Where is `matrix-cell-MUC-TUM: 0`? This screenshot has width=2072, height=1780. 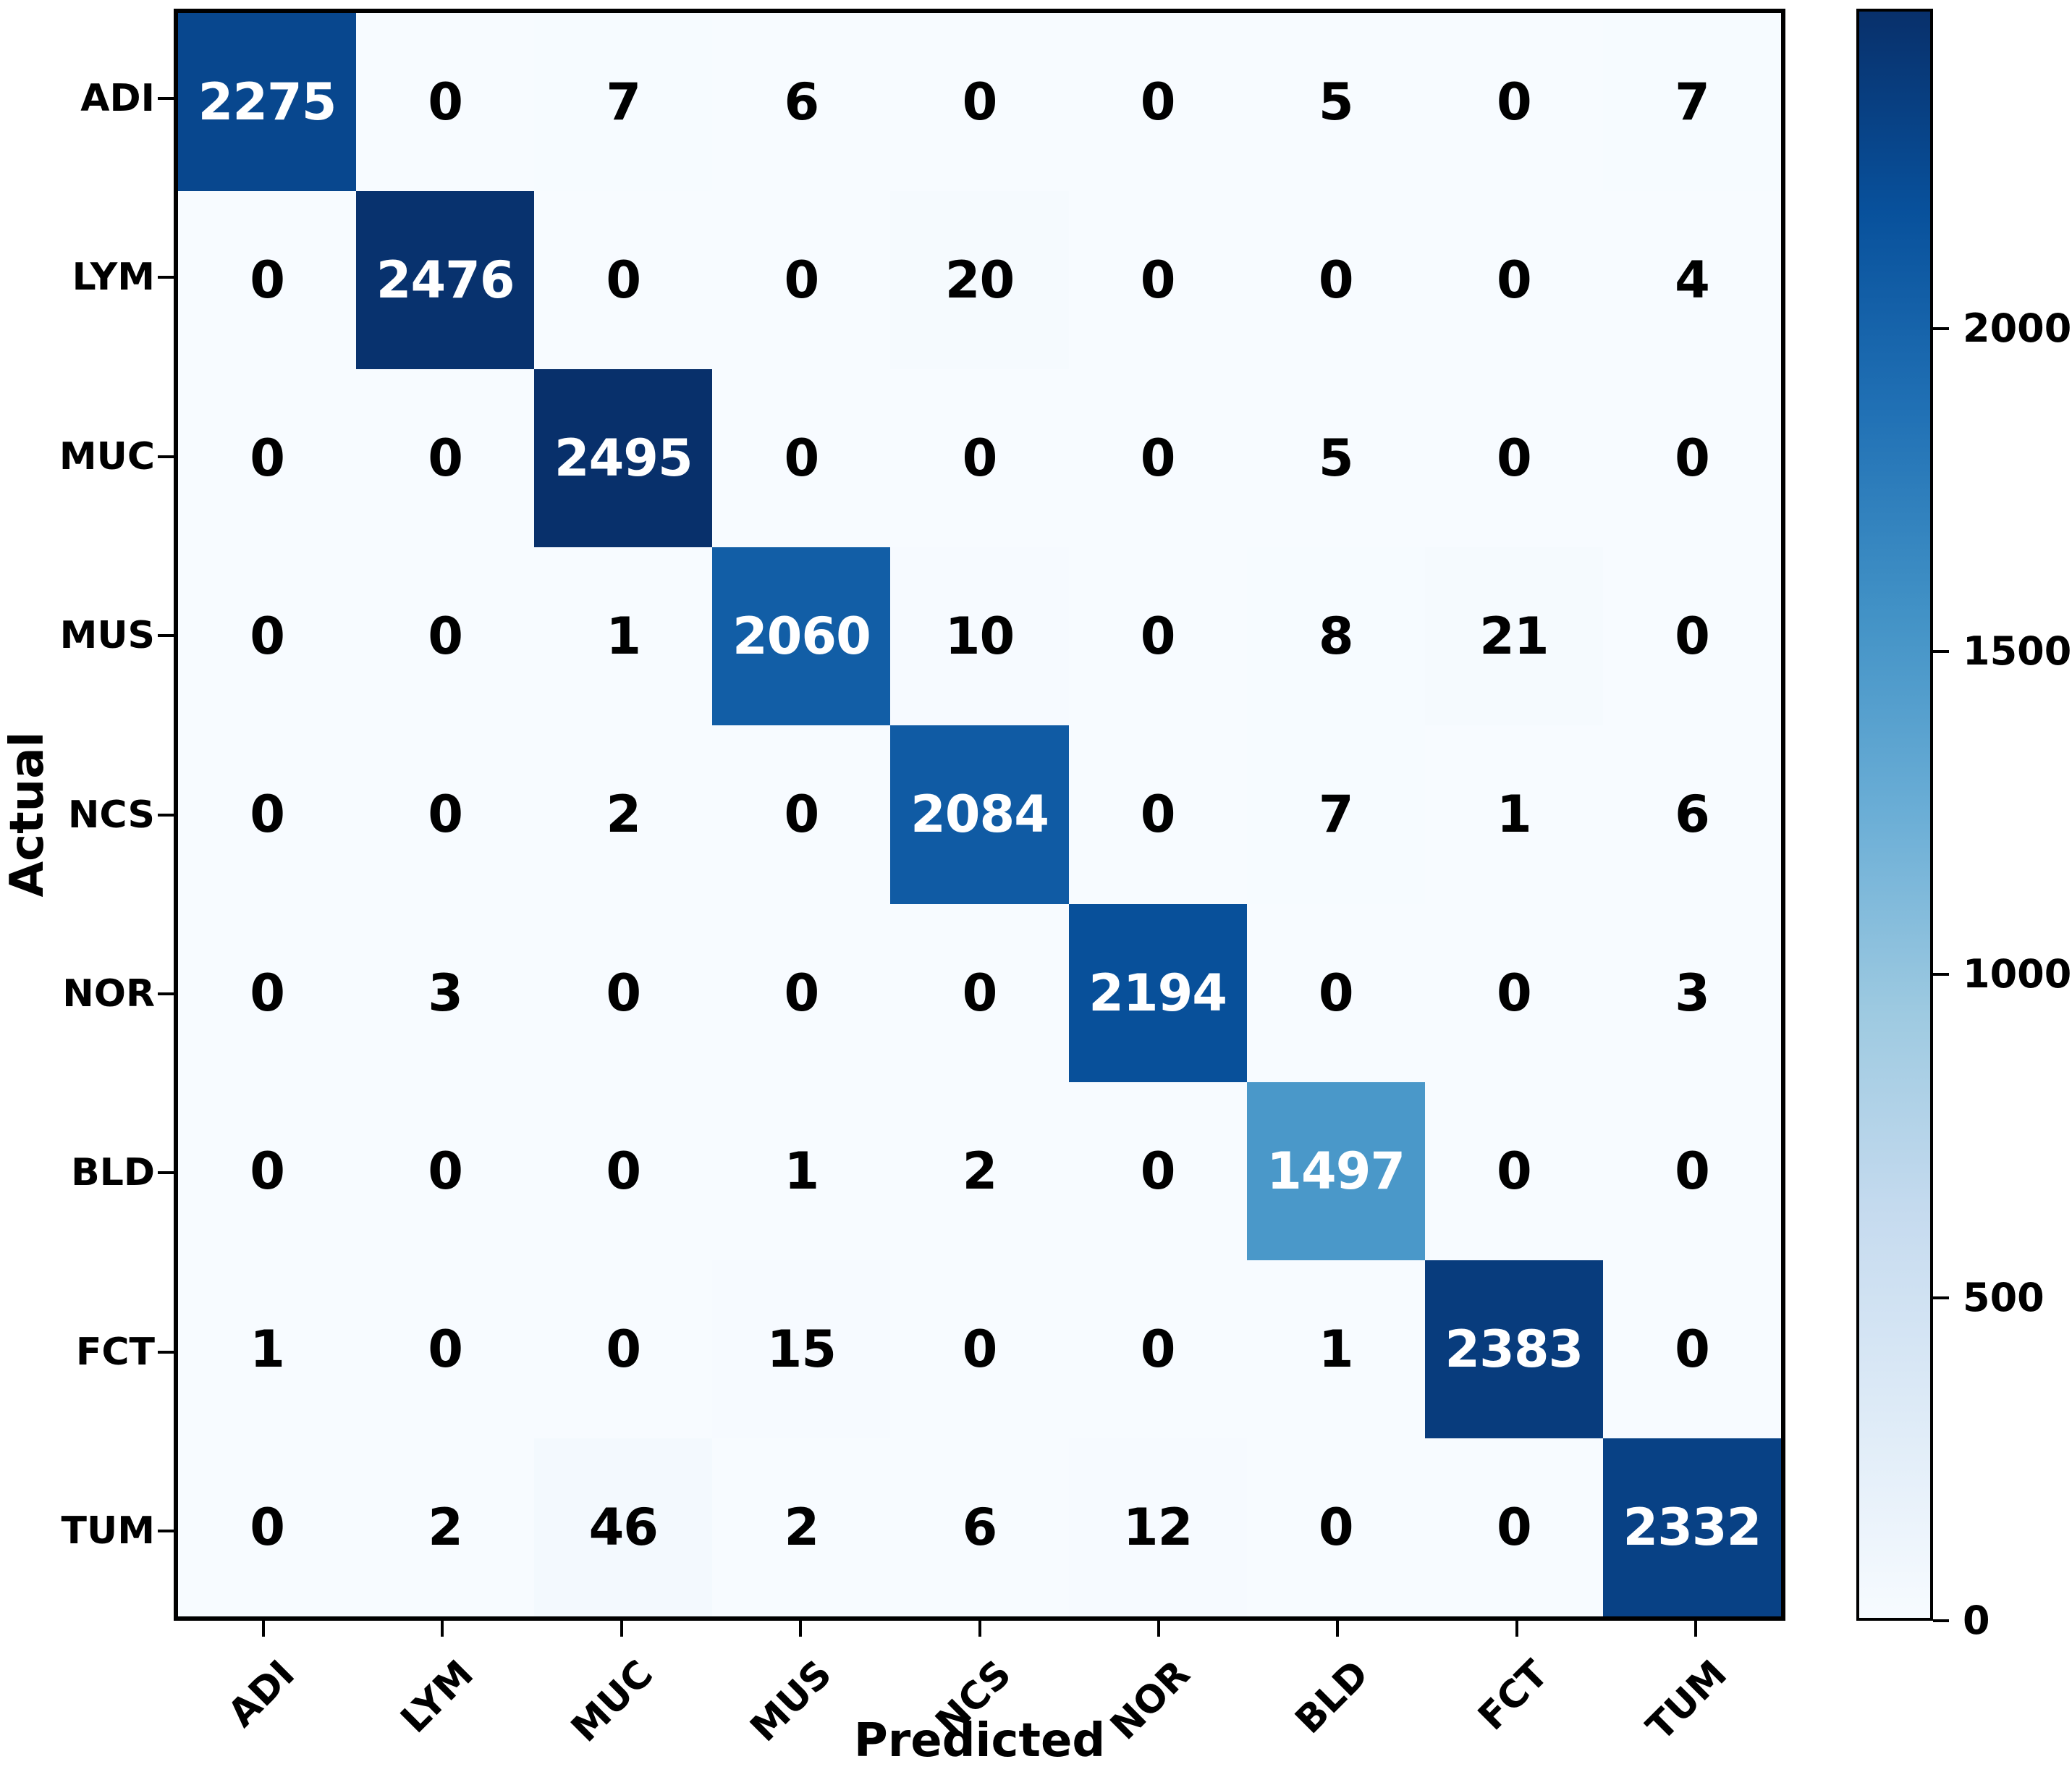 matrix-cell-MUC-TUM: 0 is located at coordinates (1691, 459).